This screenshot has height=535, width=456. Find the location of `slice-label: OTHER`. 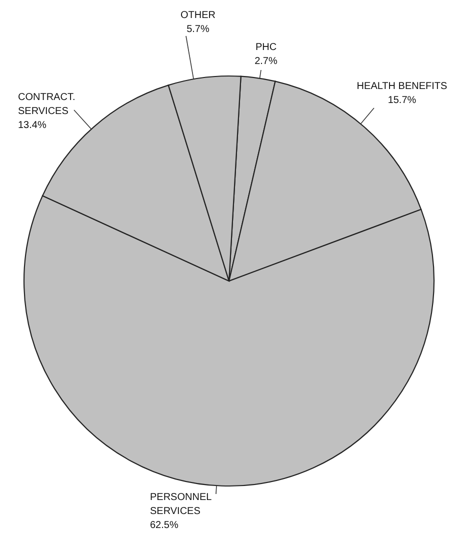

slice-label: OTHER is located at coordinates (198, 15).